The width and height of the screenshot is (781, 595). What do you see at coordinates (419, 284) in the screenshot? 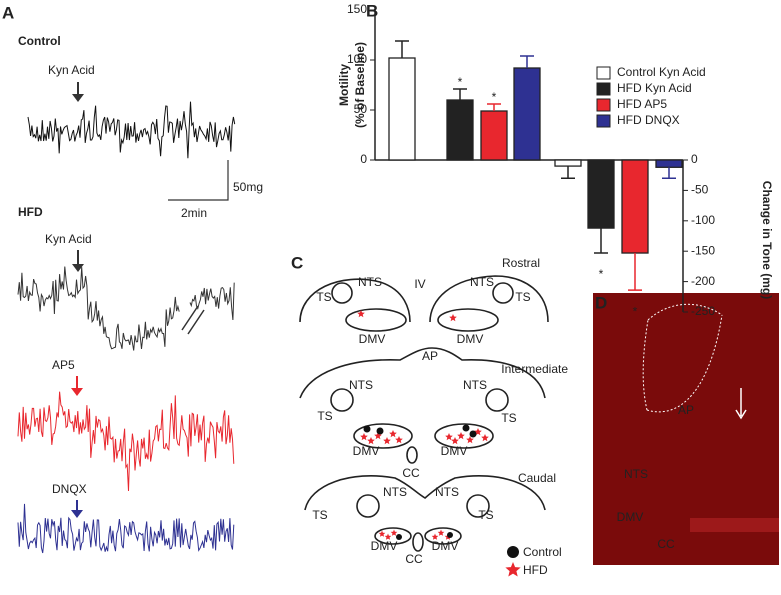
I see `region-label: IV` at bounding box center [419, 284].